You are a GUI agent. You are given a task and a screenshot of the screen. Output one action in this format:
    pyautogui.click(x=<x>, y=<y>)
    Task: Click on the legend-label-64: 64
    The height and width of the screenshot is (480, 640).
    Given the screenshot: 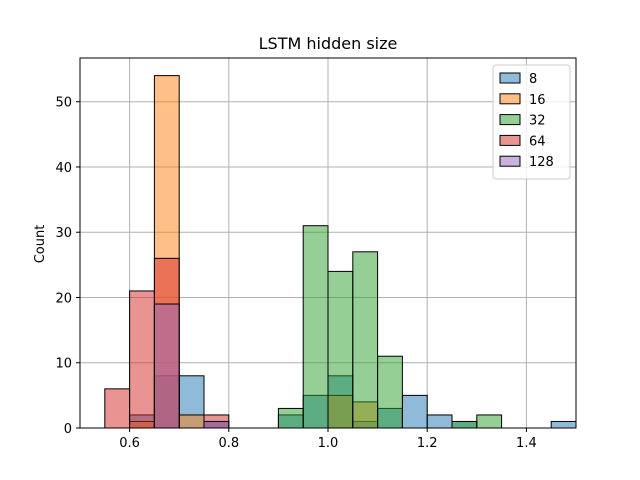 What is the action you would take?
    pyautogui.click(x=537, y=141)
    